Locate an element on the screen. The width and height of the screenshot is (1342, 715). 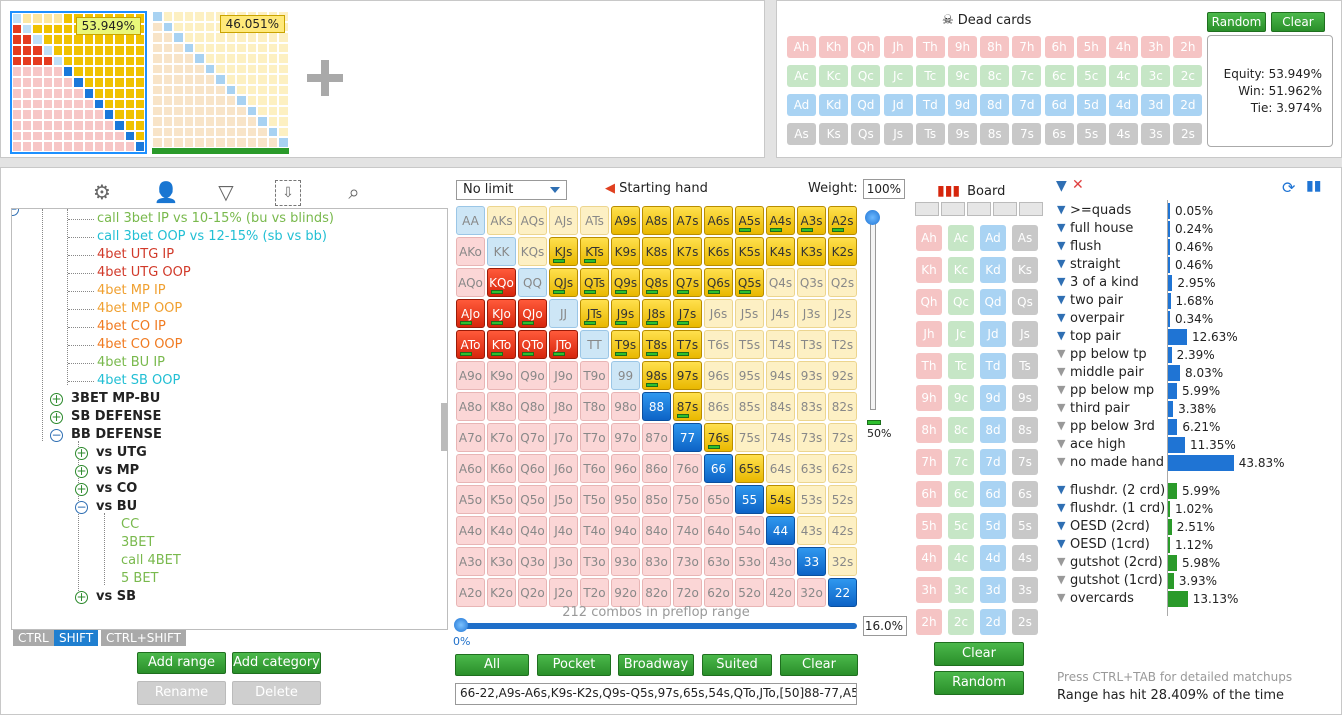
hand-cell: Q4o is located at coordinates (532, 530).